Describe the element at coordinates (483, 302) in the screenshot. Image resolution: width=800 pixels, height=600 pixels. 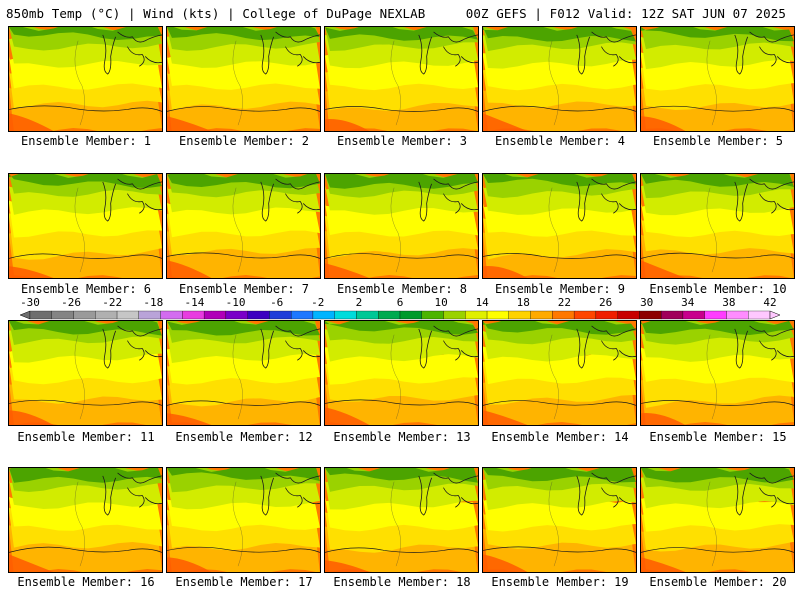
I see `colorbar-tick-label: 14` at that location.